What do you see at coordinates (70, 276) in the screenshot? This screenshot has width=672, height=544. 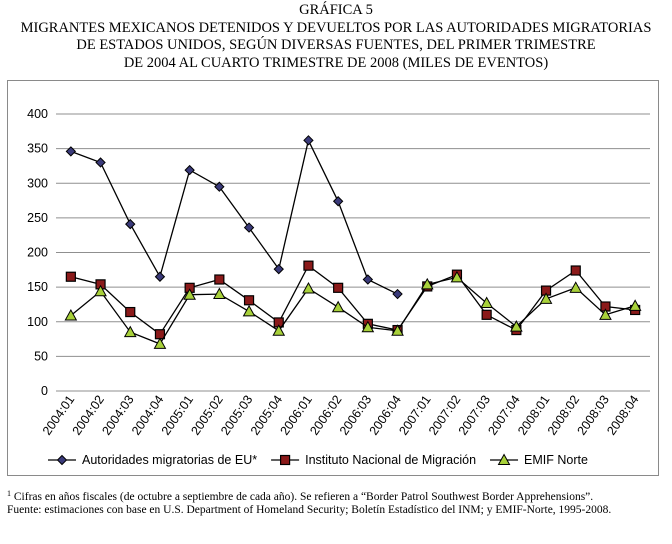 I see `series-2-point-2004:01` at bounding box center [70, 276].